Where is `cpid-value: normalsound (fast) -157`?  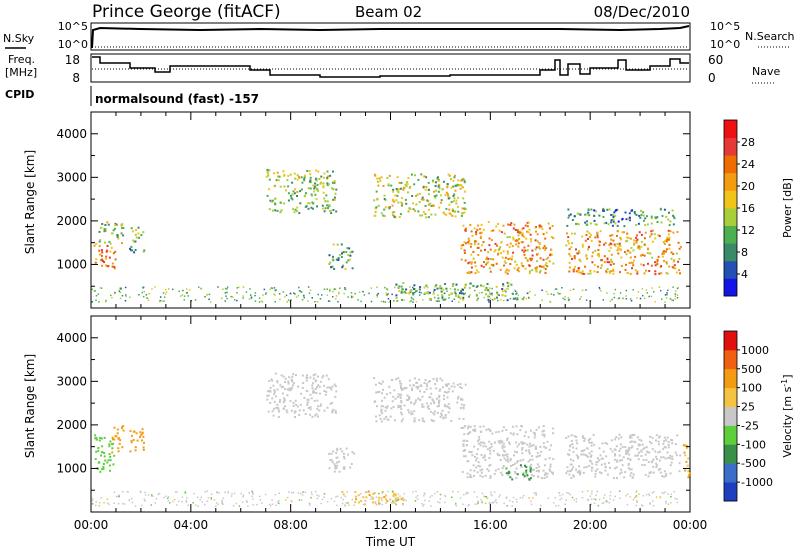 cpid-value: normalsound (fast) -157 is located at coordinates (177, 99).